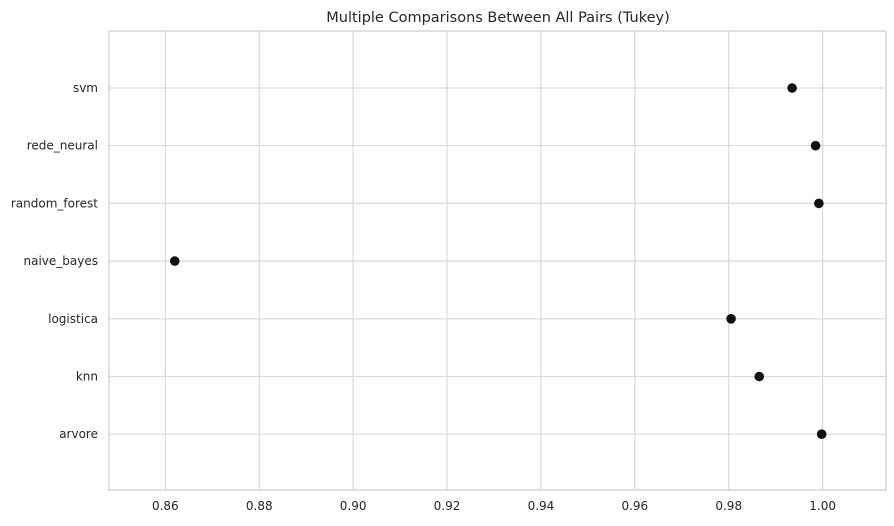 This screenshot has width=894, height=526. Describe the element at coordinates (85, 88) in the screenshot. I see `y-category-label: svm` at that location.